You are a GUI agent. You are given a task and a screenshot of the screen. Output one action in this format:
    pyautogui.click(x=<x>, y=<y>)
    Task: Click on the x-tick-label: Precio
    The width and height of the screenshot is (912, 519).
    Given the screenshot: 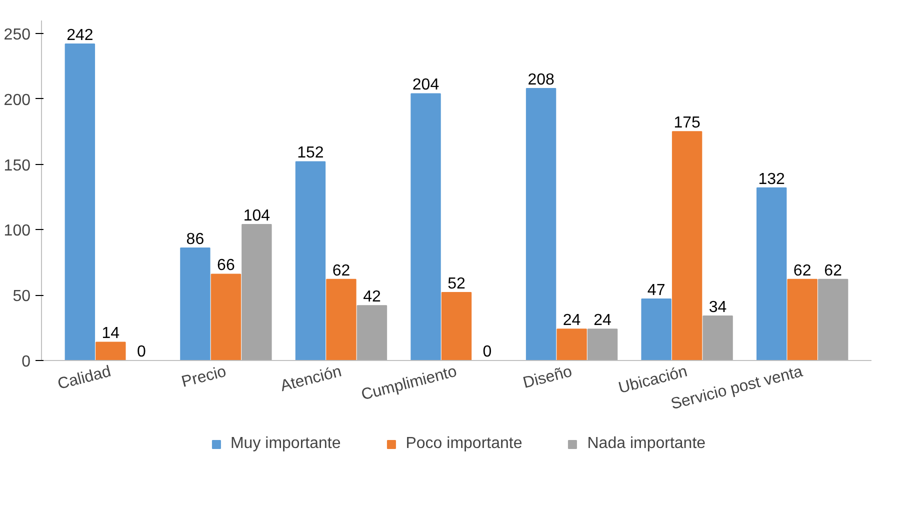 What is the action you would take?
    pyautogui.click(x=204, y=377)
    